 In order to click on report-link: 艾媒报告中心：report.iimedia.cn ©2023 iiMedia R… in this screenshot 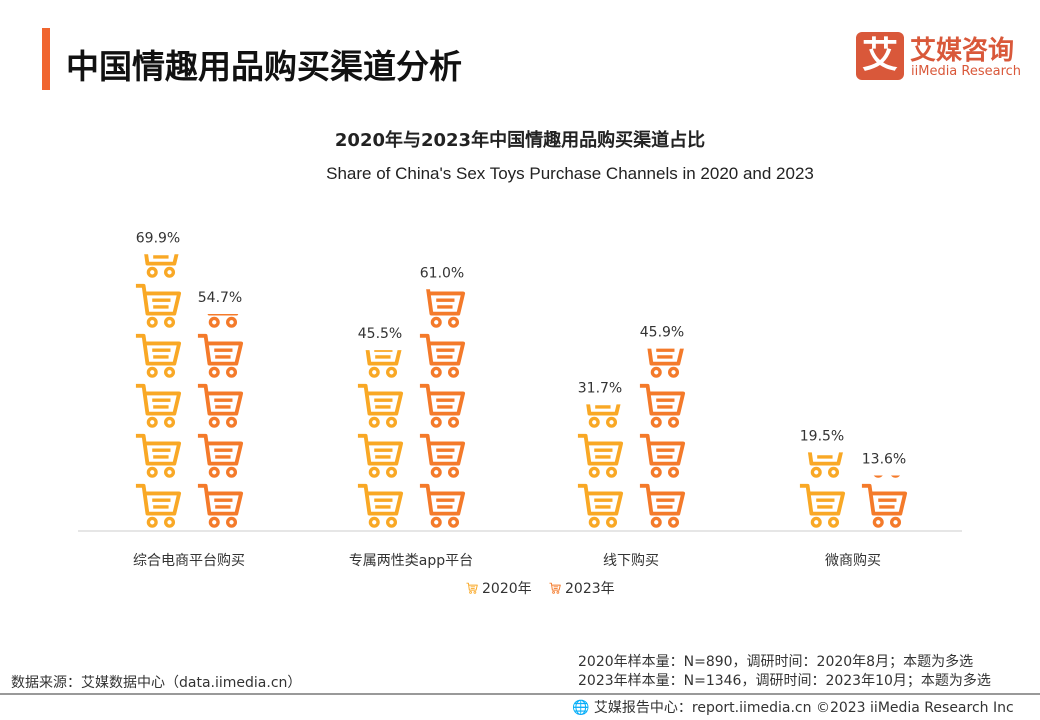, I will do `click(803, 708)`.